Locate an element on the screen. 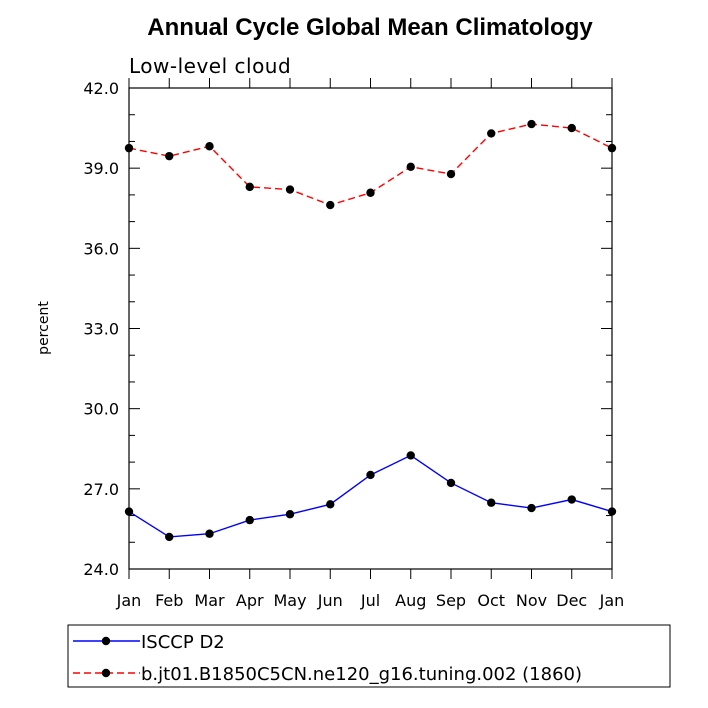 This screenshot has height=708, width=708. y-tick-label: 36.0 is located at coordinates (101, 248).